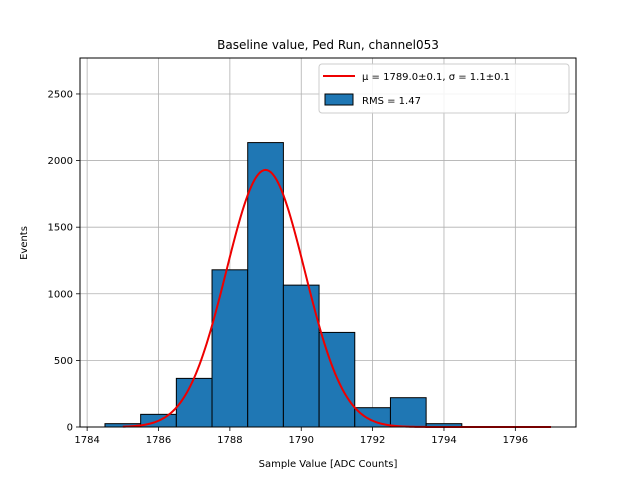  What do you see at coordinates (60, 228) in the screenshot?
I see `y-tick-label: 1500` at bounding box center [60, 228].